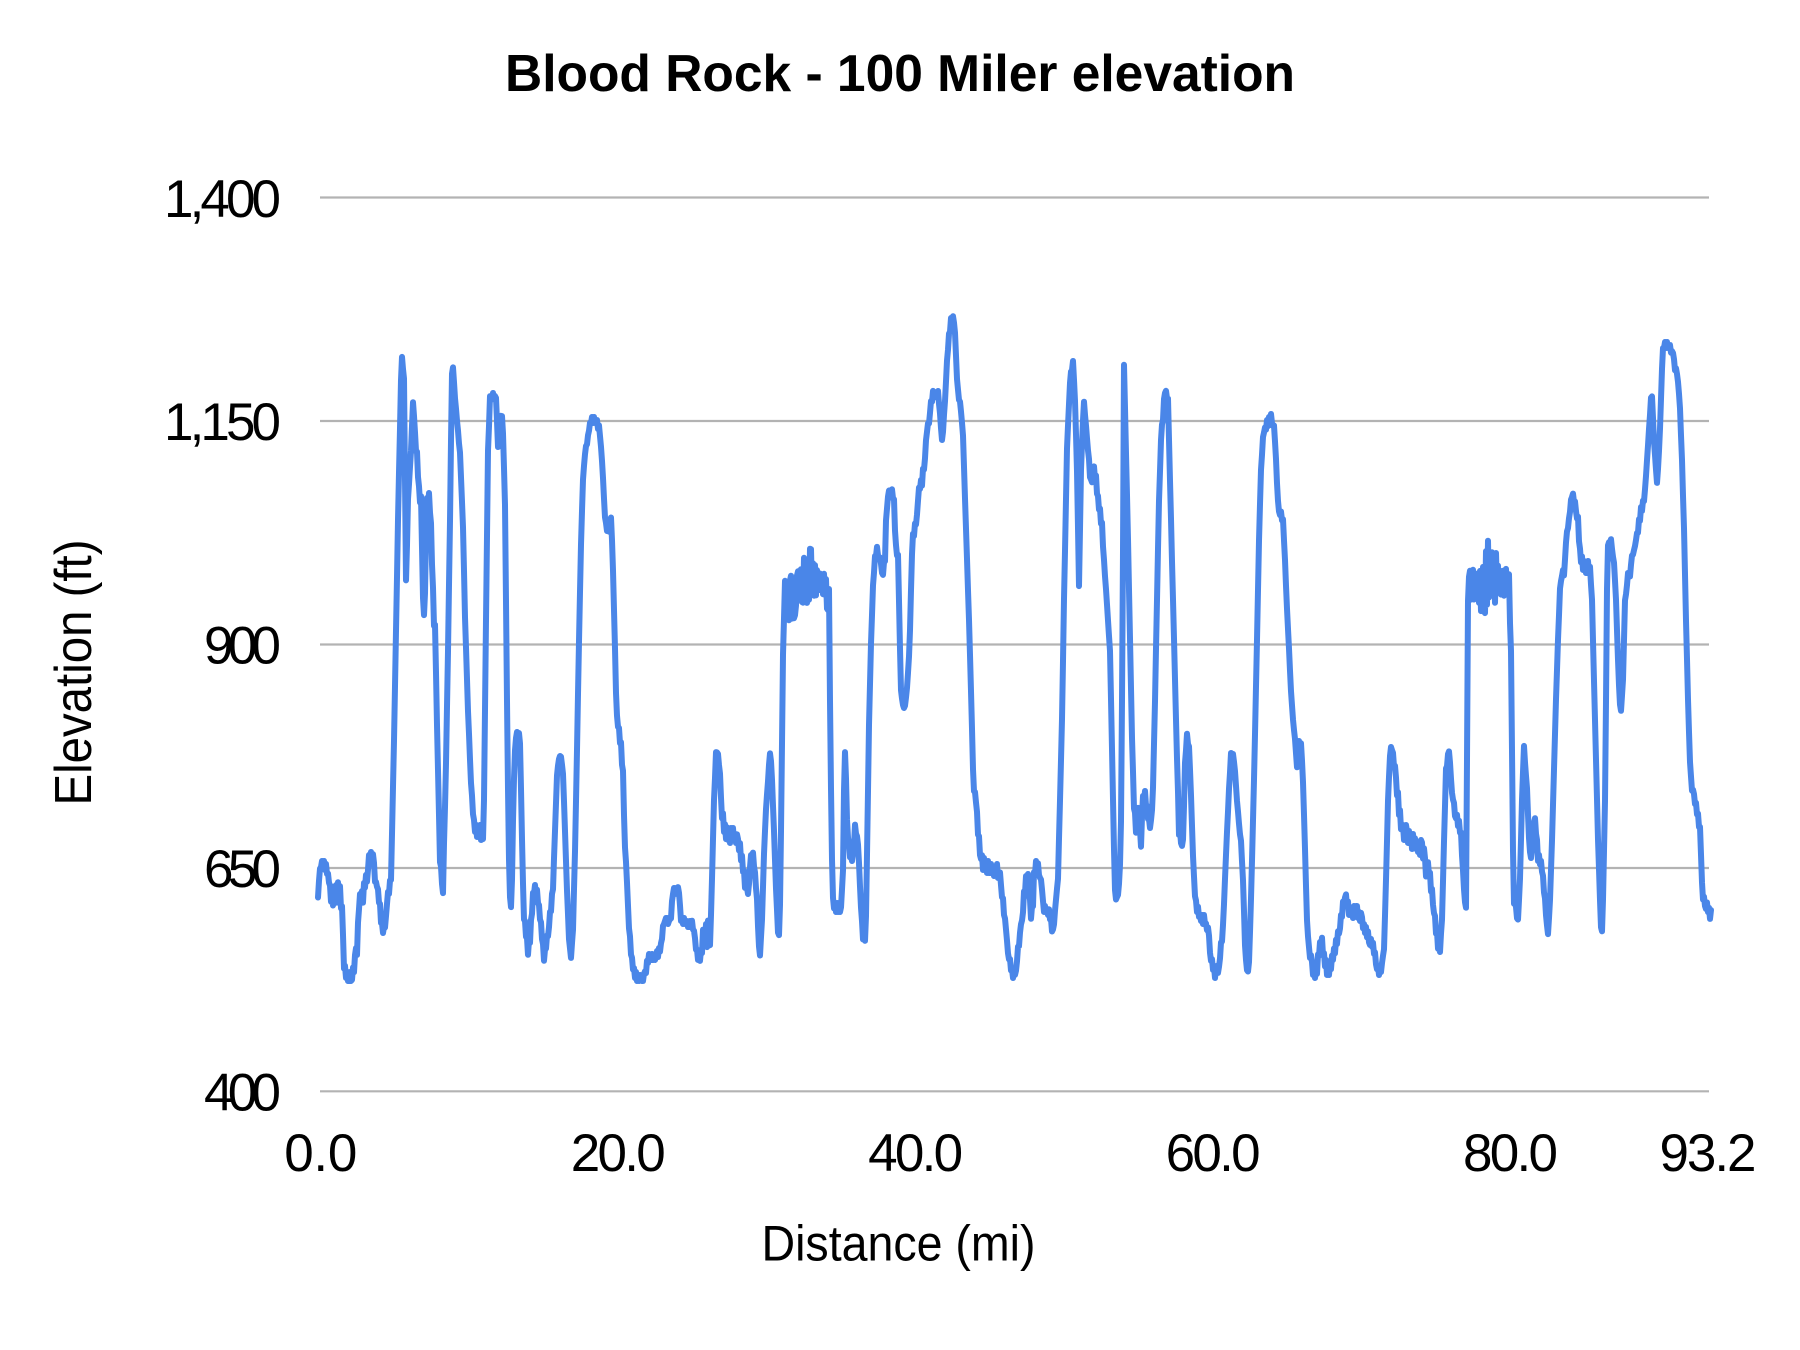 The width and height of the screenshot is (1800, 1350). What do you see at coordinates (242, 1092) in the screenshot?
I see `svg-text: 400` at bounding box center [242, 1092].